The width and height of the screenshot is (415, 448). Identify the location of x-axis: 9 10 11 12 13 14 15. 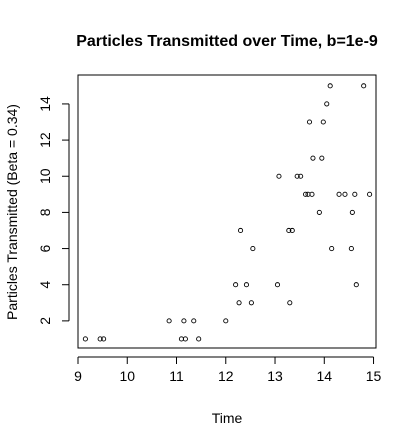
(228, 370).